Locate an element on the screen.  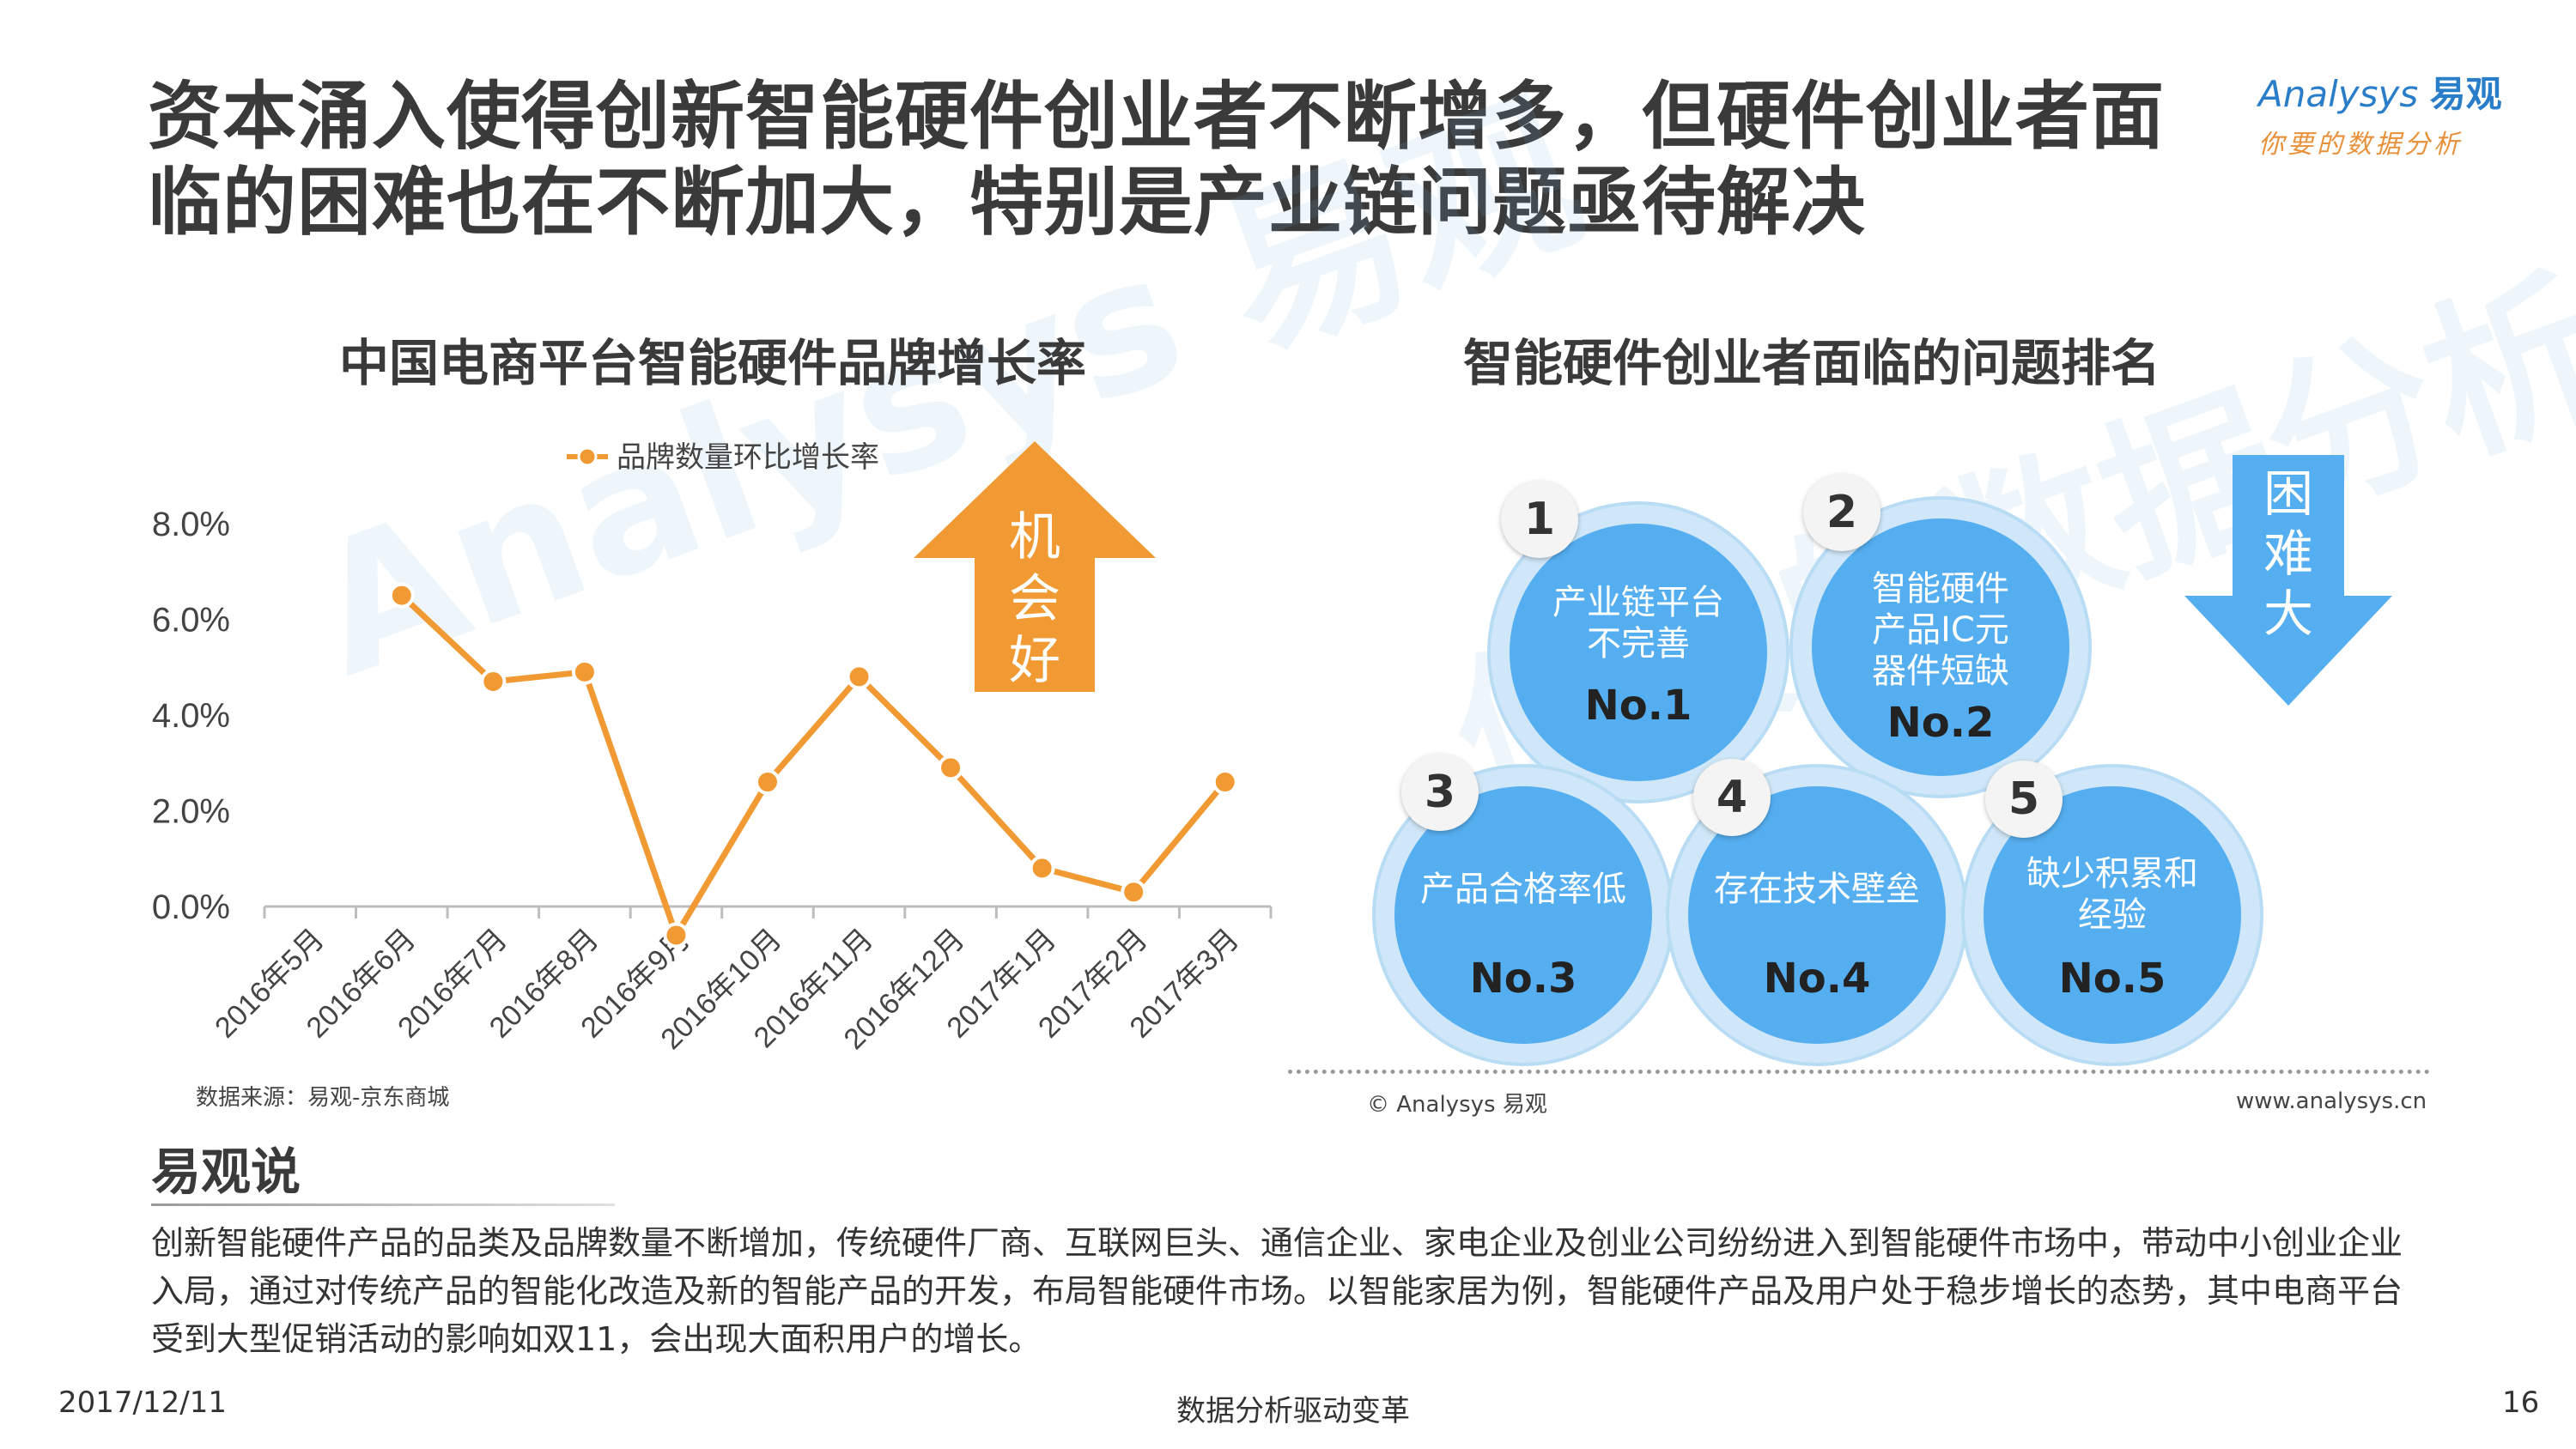
down-arrow-char-1: 困 is located at coordinates (2288, 493).